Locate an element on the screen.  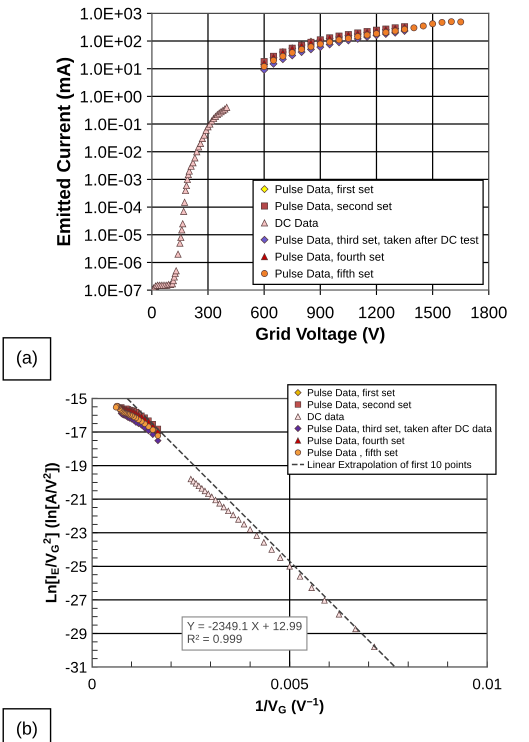
annotation: Y = -2349.1 X + 12.99 R² = 0.999 is located at coordinates (244, 632).